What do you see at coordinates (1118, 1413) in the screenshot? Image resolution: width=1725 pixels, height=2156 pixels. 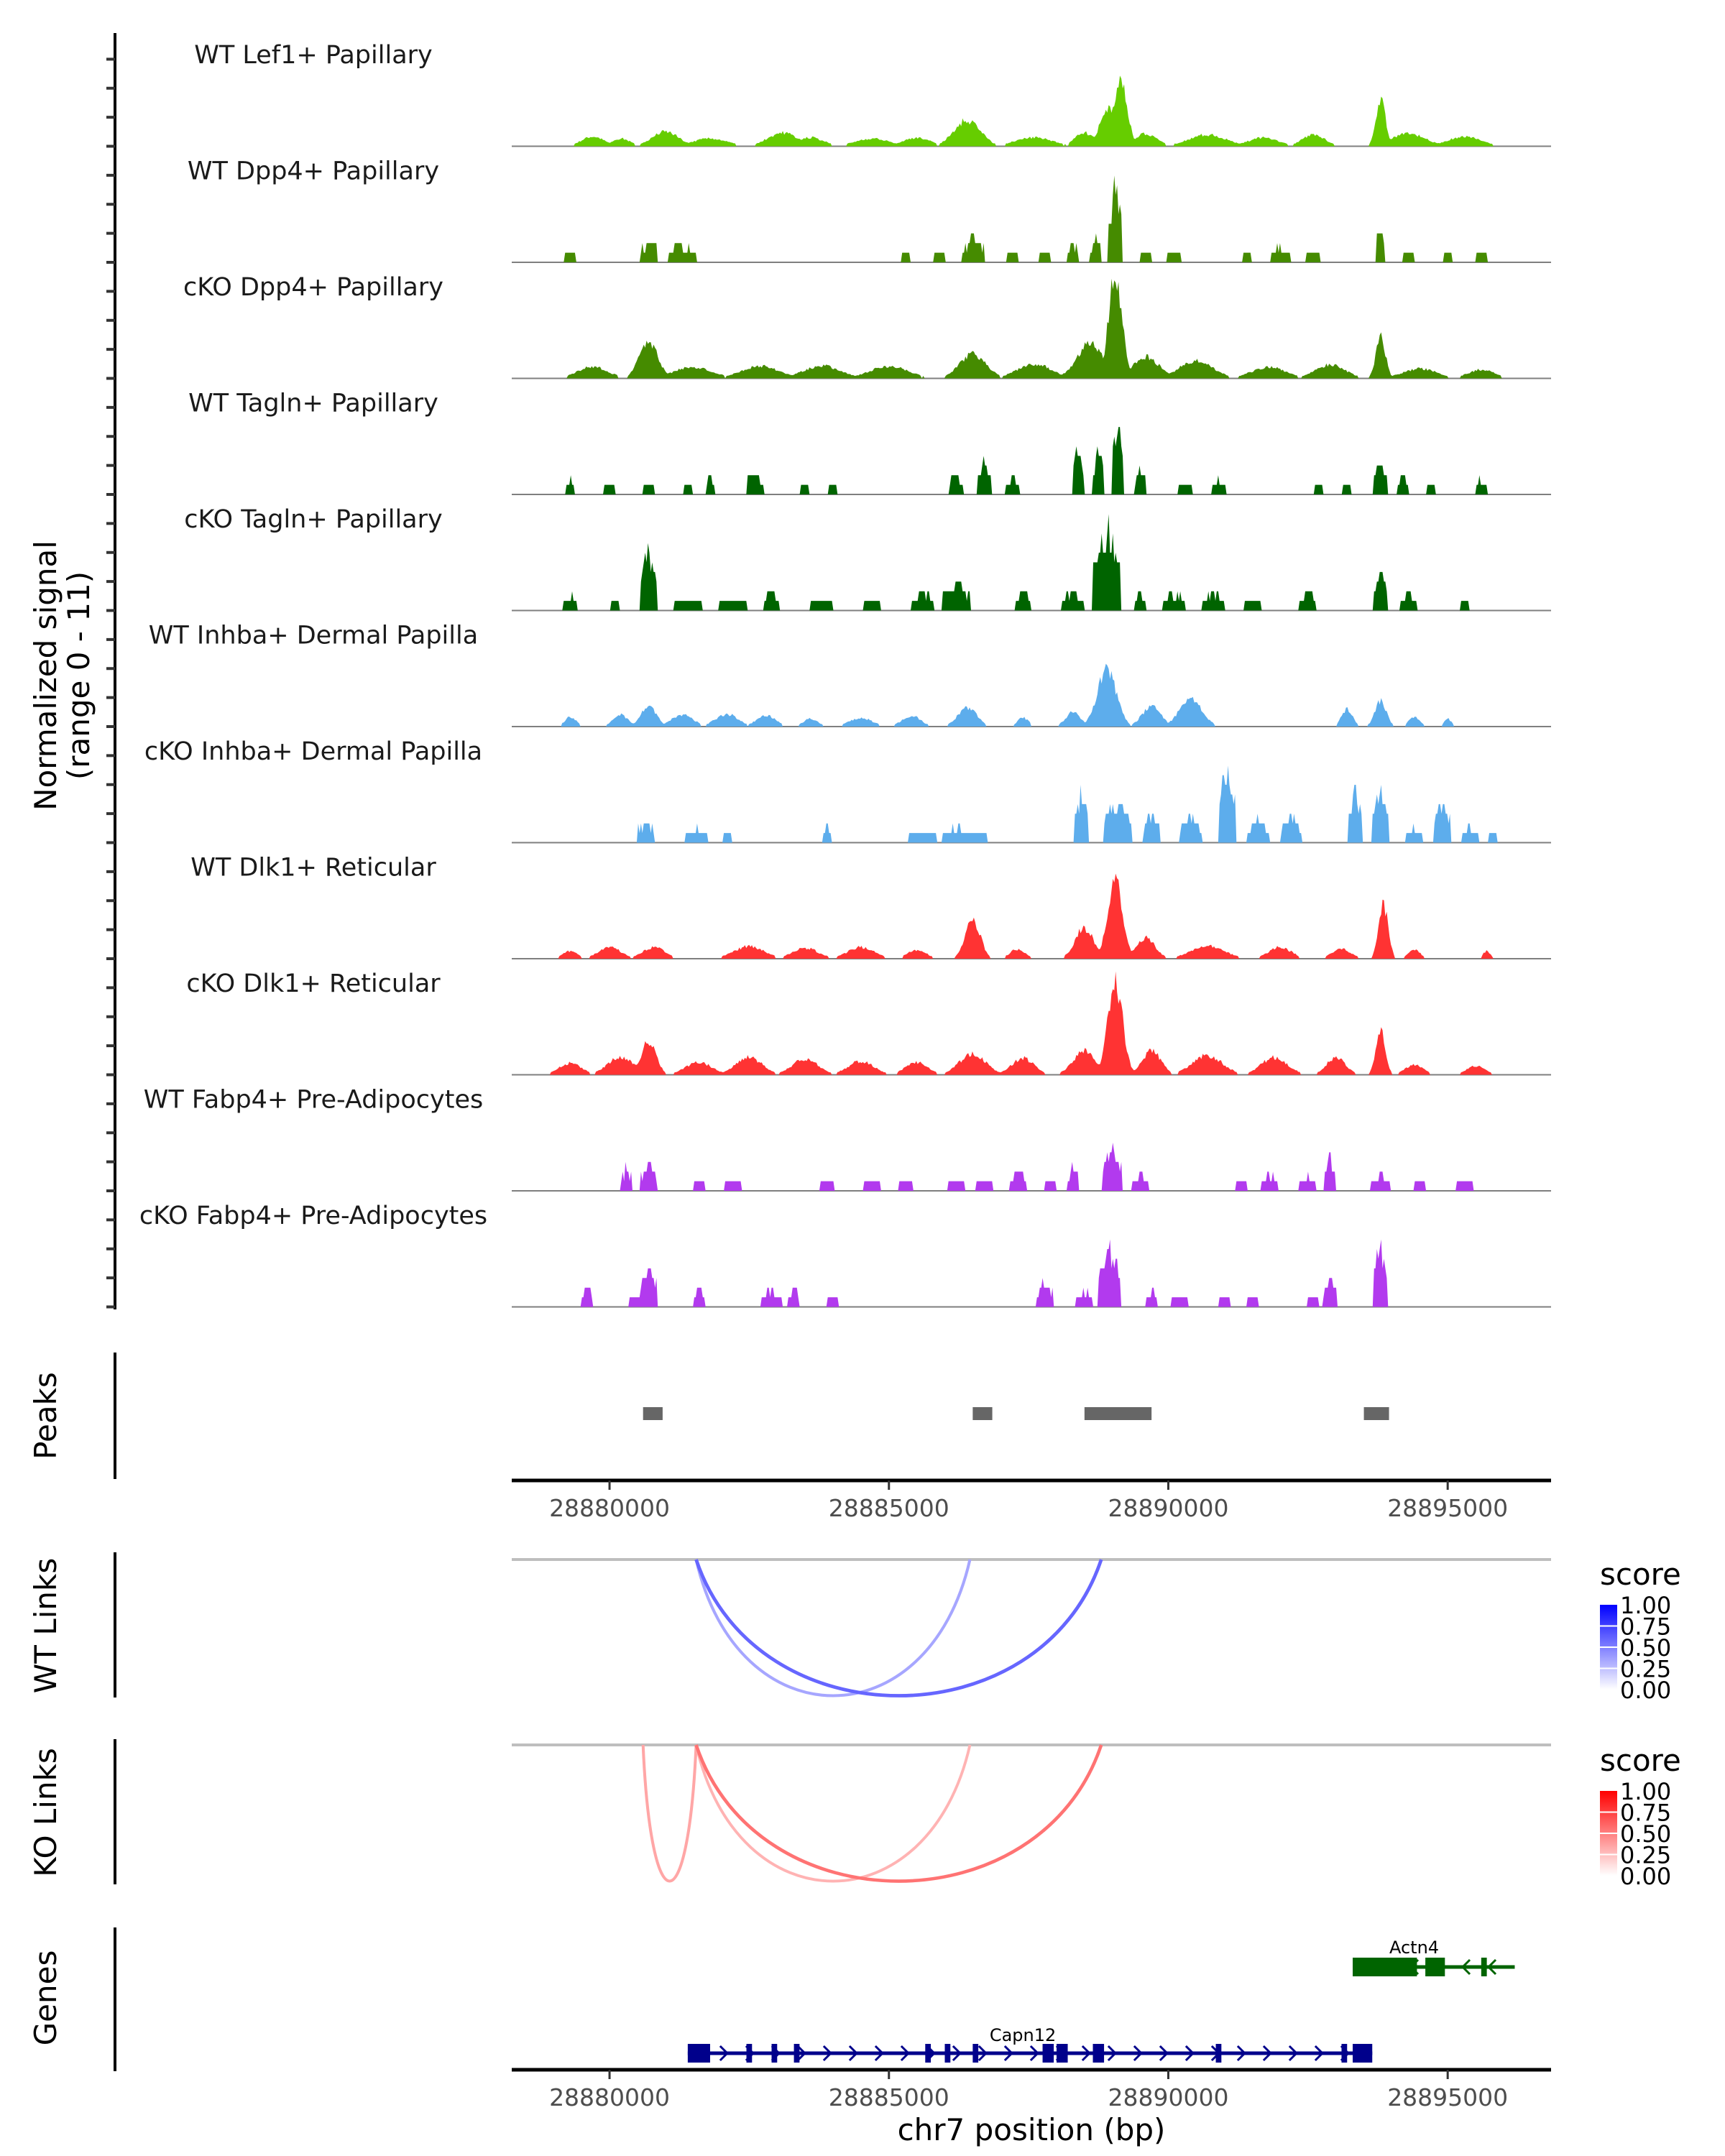 I see `peak-region` at bounding box center [1118, 1413].